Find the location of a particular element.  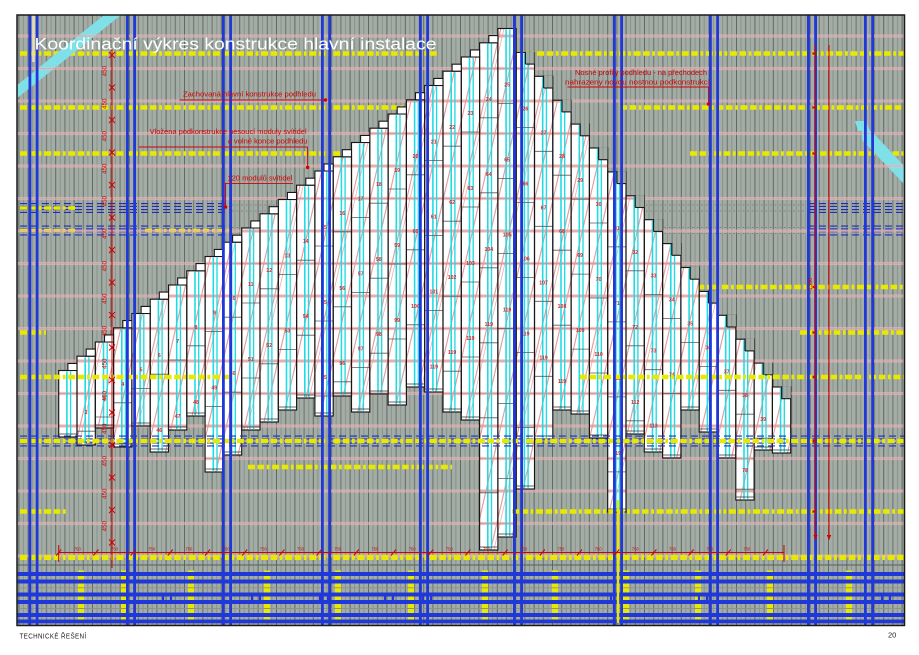

svg-text: 10 is located at coordinates (233, 299).